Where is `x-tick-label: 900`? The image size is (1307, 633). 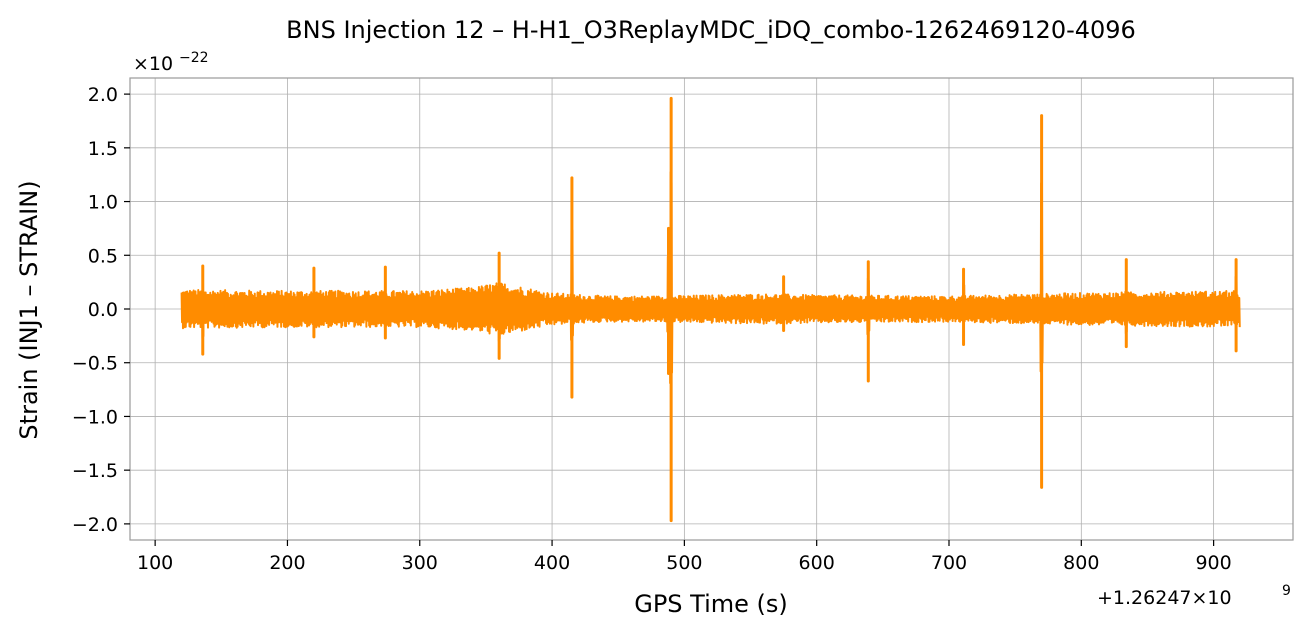 x-tick-label: 900 is located at coordinates (1213, 563).